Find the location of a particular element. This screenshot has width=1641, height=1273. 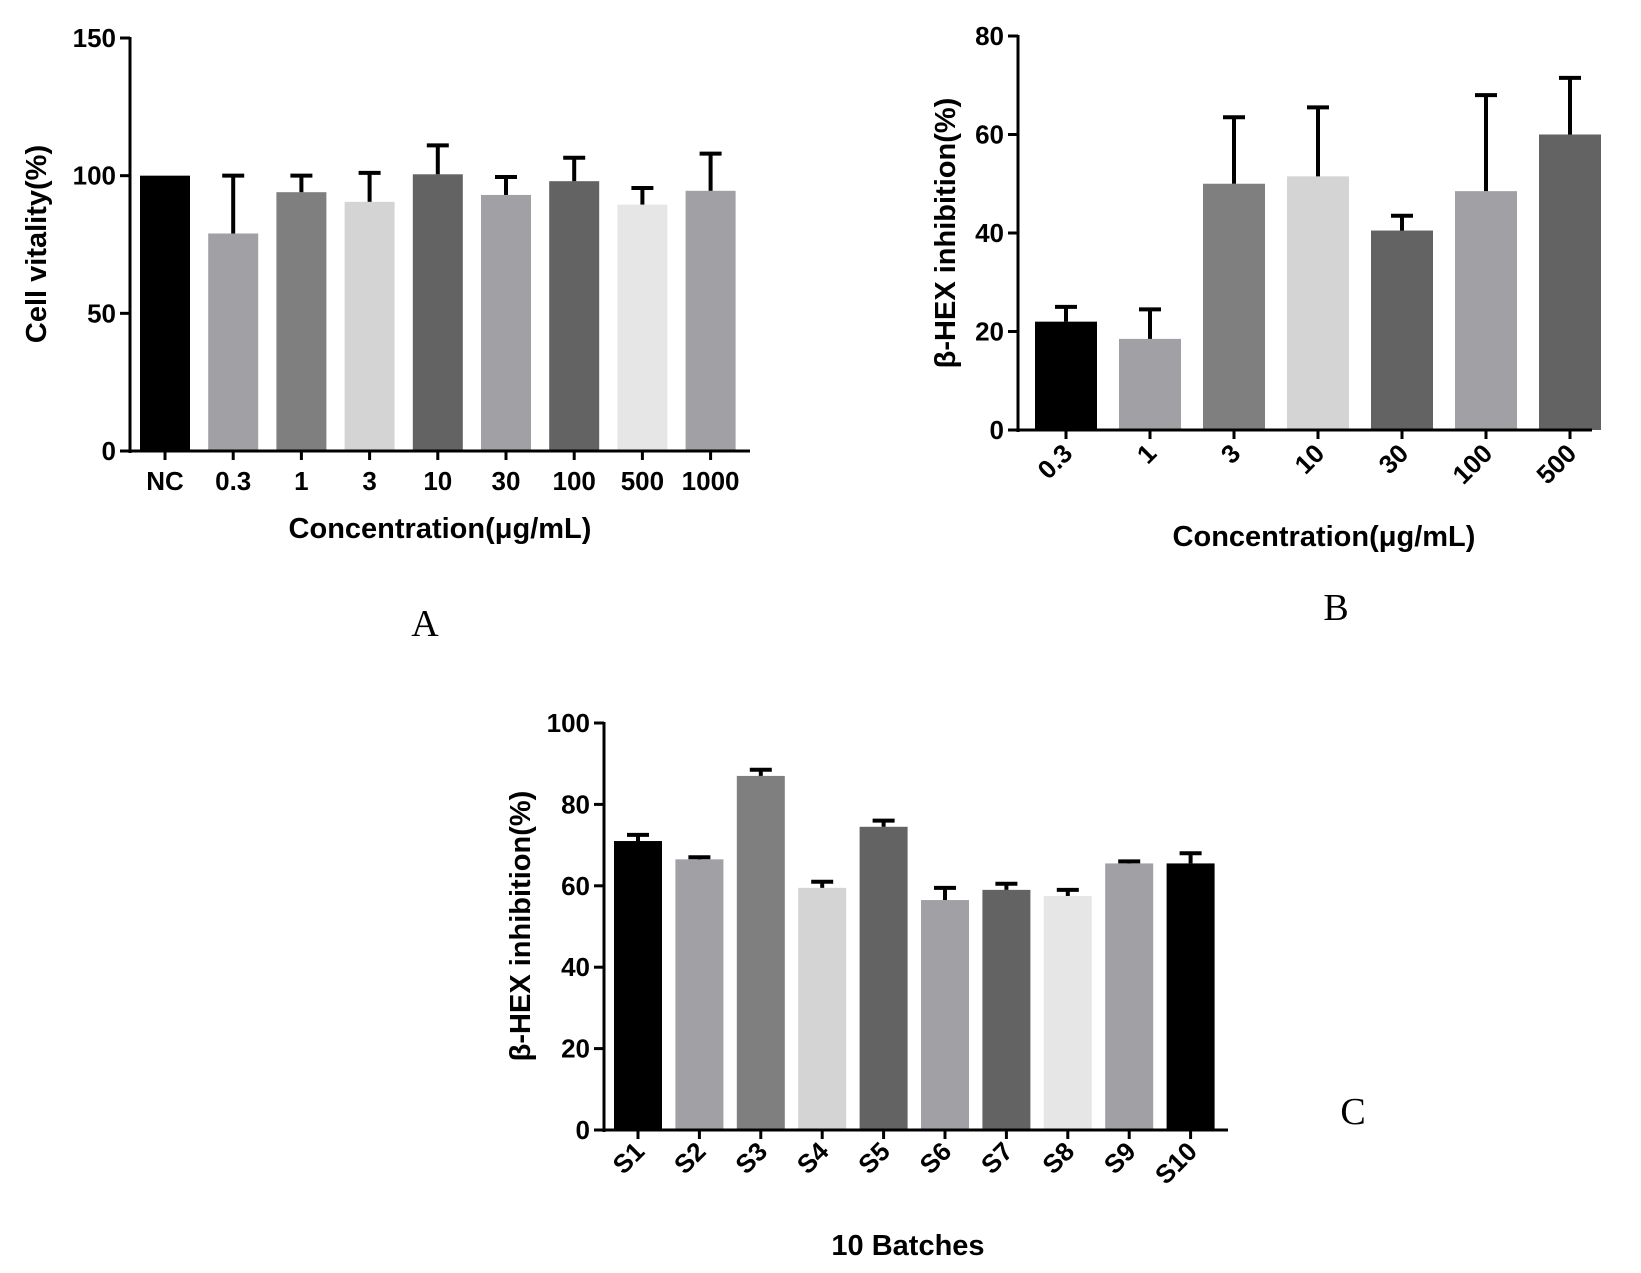

bar-s10 is located at coordinates (1190, 996).